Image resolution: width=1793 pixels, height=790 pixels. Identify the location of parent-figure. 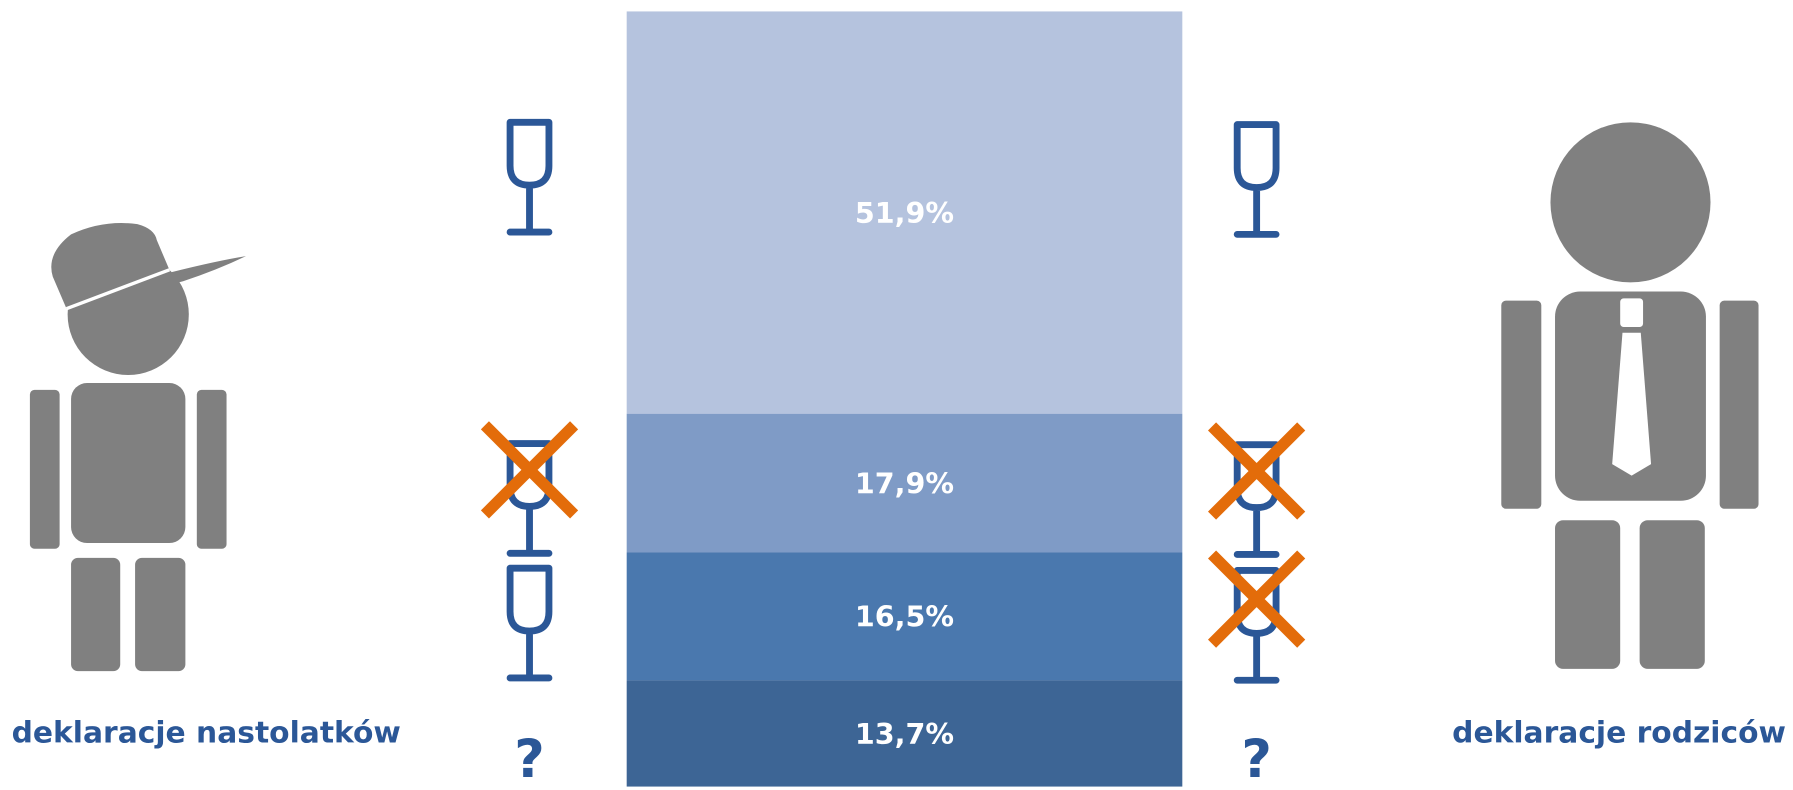
(1630, 395).